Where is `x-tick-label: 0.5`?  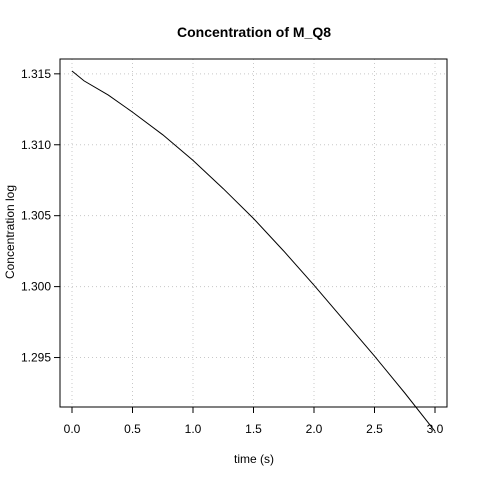 x-tick-label: 0.5 is located at coordinates (132, 429).